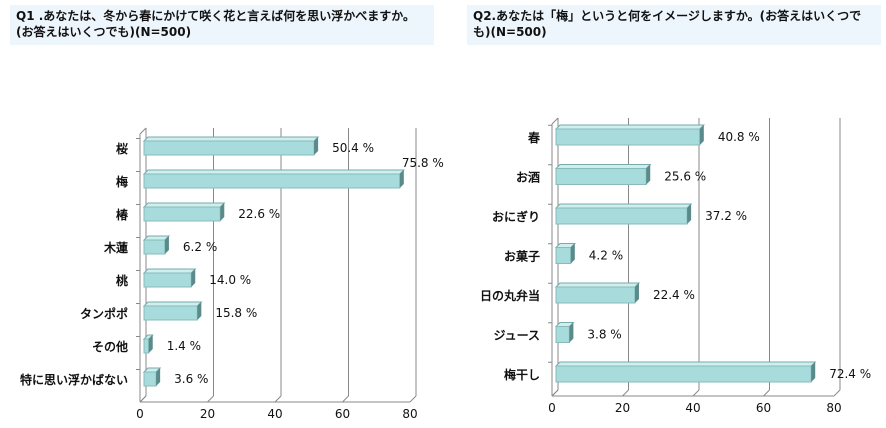 Image resolution: width=886 pixels, height=428 pixels. I want to click on category-label: 日の丸弁当, so click(510, 295).